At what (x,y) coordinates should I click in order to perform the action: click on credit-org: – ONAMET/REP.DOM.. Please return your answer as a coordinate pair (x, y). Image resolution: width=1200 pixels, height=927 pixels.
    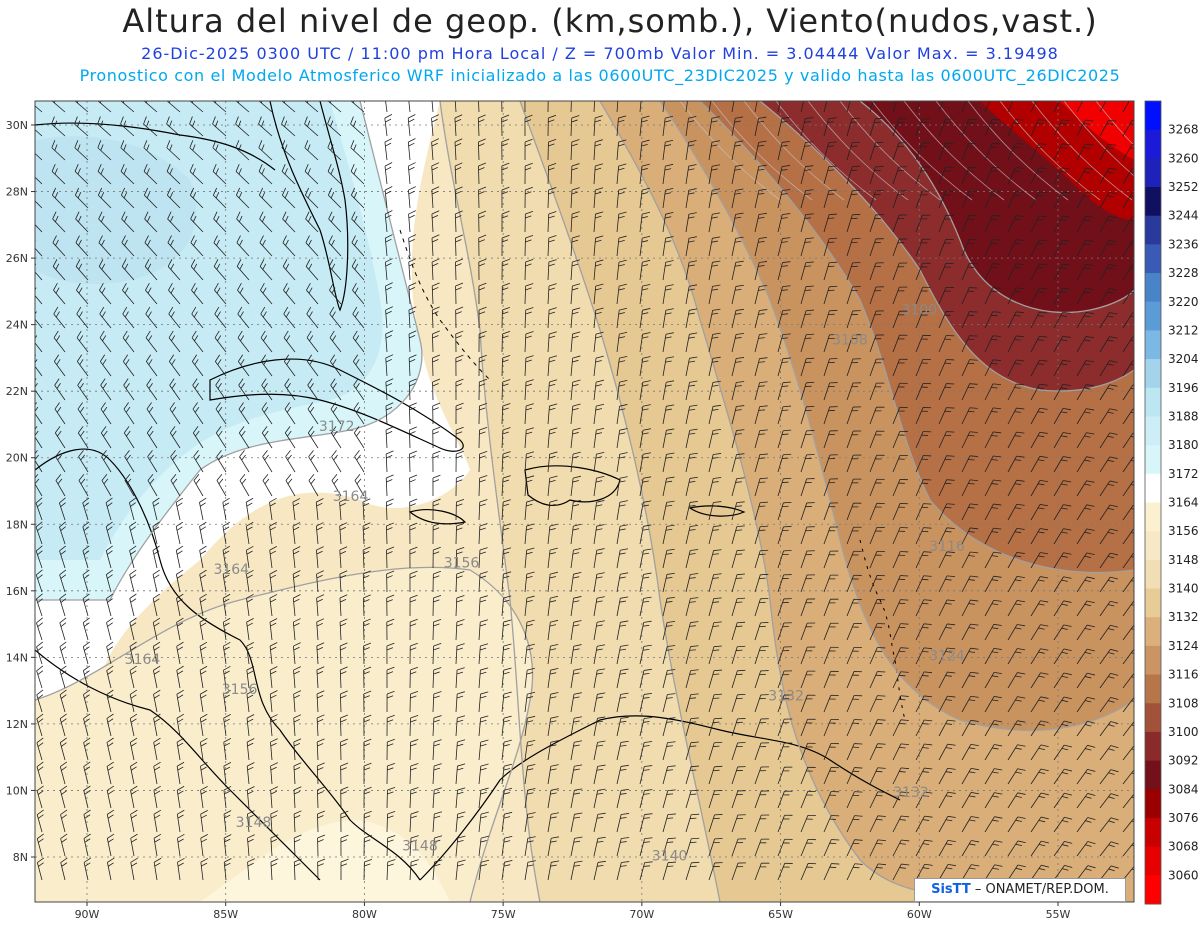
    Looking at the image, I should click on (1041, 889).